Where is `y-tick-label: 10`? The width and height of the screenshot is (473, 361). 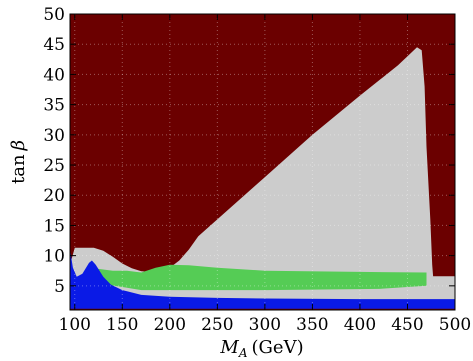
y-tick-label: 10 is located at coordinates (54, 257).